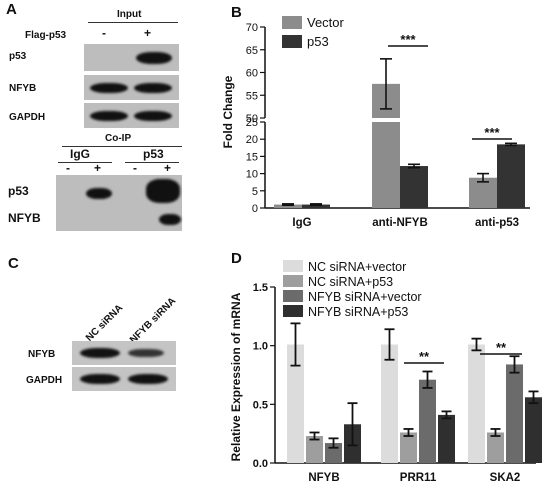 This screenshot has width=550, height=489. I want to click on y-tick-label: 5, so click(255, 192).